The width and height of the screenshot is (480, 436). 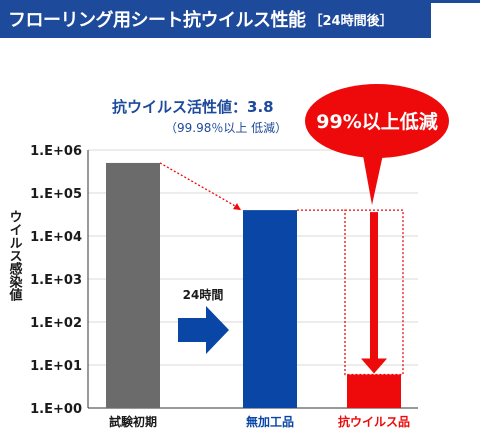 I want to click on y-axis-label: ウイルス感染値, so click(x=15, y=256).